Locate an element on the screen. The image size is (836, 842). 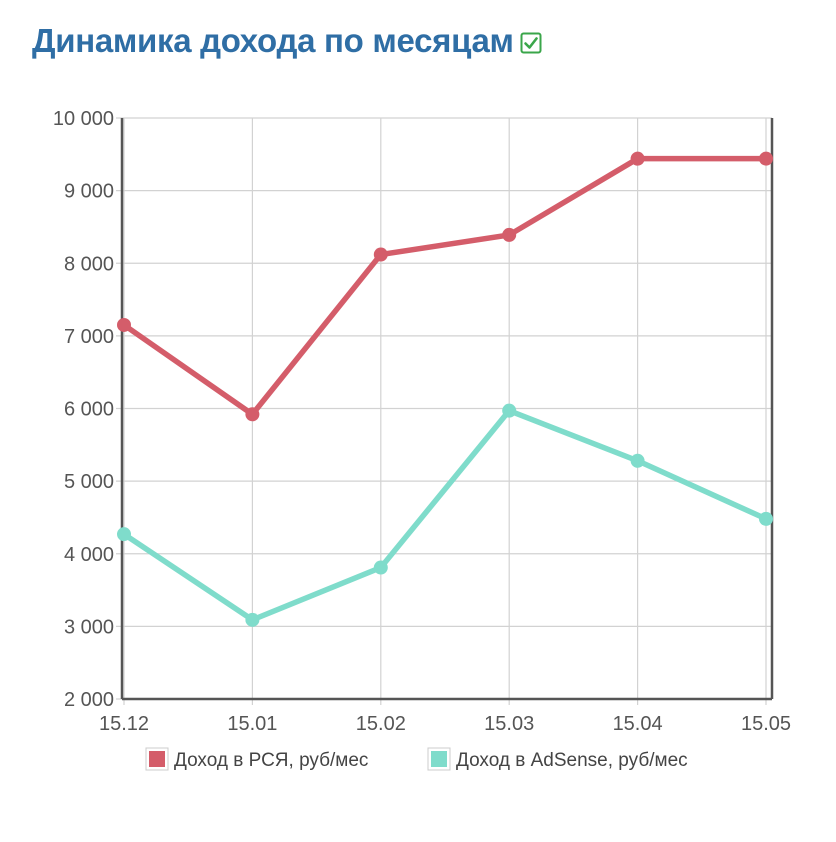
x-tick-label: 15.01 is located at coordinates (252, 724).